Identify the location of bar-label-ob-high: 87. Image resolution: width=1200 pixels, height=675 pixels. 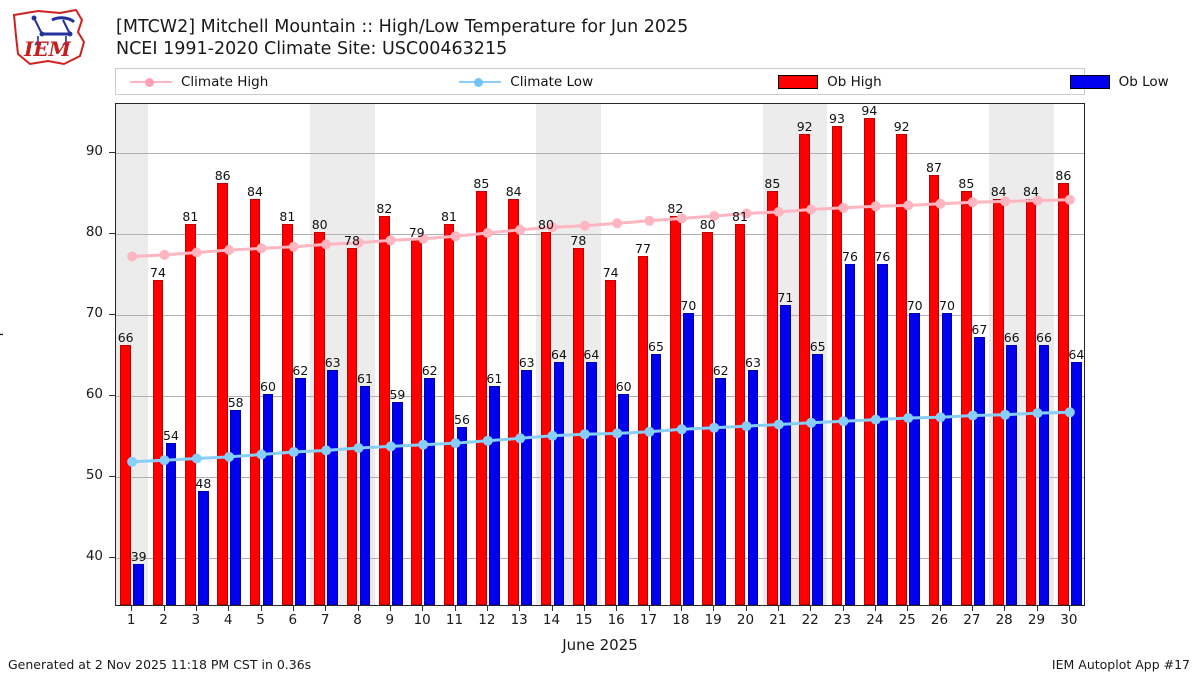
(934, 168).